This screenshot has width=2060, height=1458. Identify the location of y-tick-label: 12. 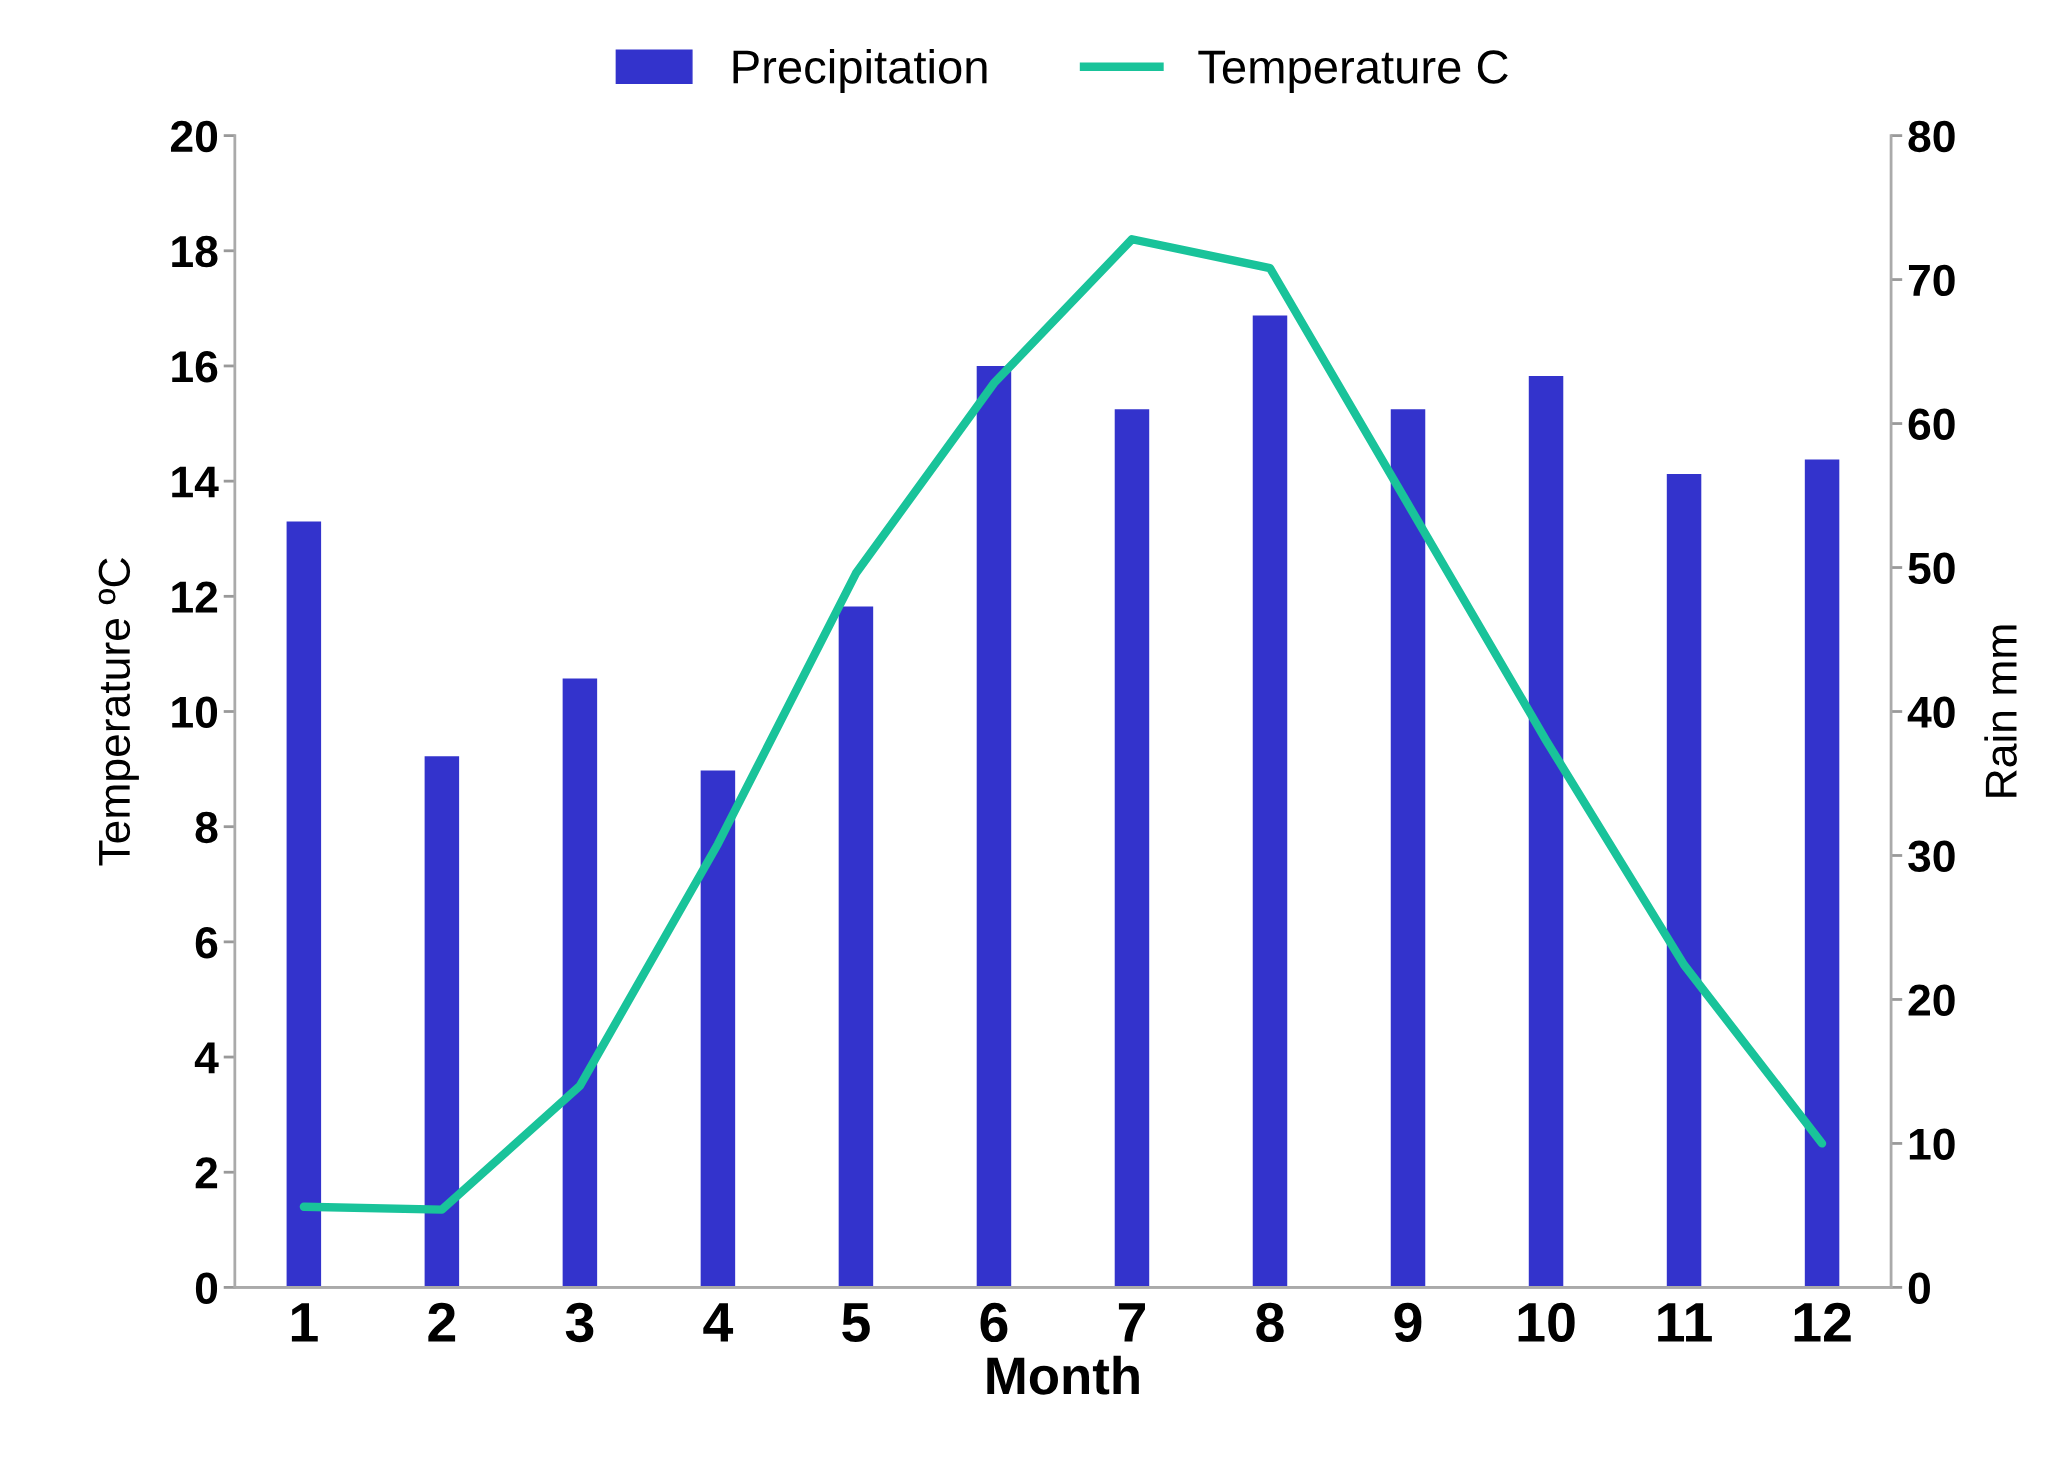
(195, 597).